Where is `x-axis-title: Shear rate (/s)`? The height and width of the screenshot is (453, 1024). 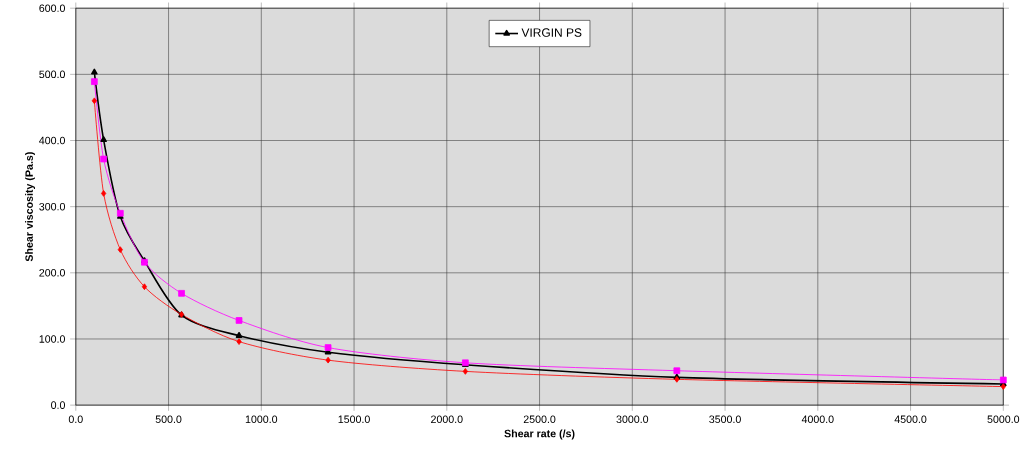
x-axis-title: Shear rate (/s) is located at coordinates (539, 434).